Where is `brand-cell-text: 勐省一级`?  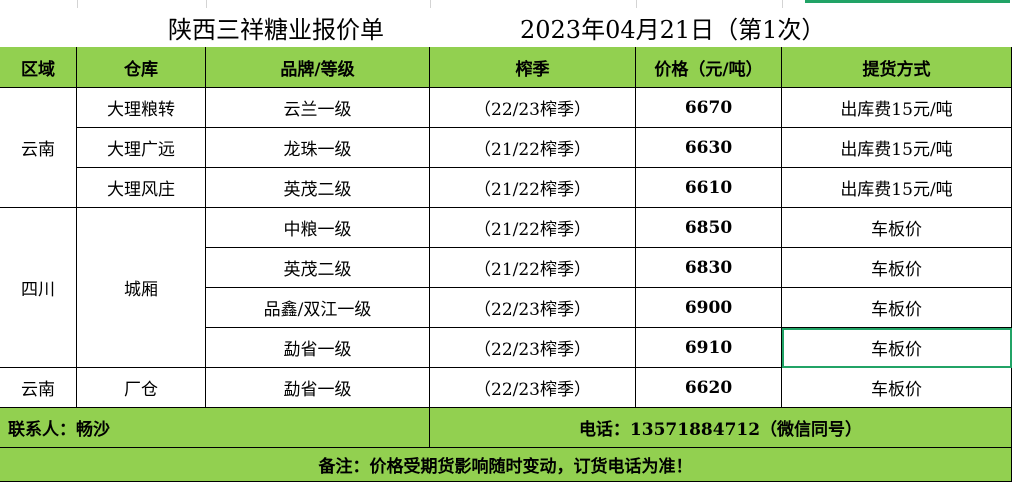
brand-cell-text: 勐省一级 is located at coordinates (317, 350).